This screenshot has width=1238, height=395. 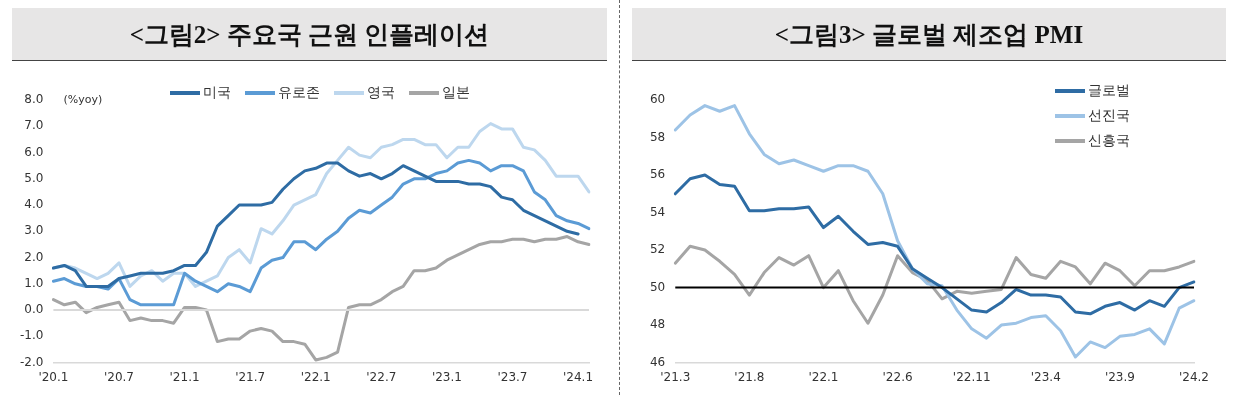 What do you see at coordinates (1119, 376) in the screenshot?
I see `x-tick-label: '23.9` at bounding box center [1119, 376].